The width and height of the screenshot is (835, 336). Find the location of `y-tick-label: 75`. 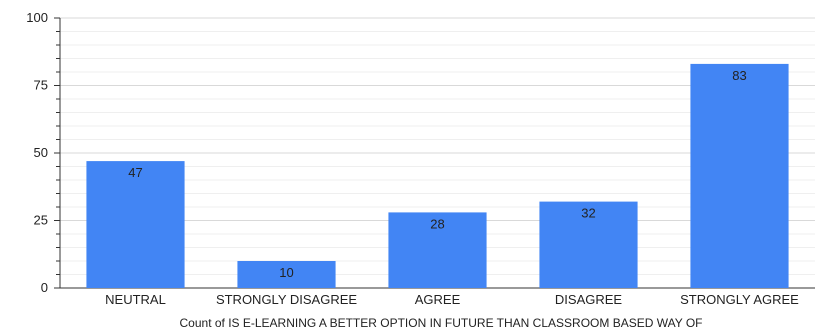

y-tick-label: 75 is located at coordinates (41, 85).